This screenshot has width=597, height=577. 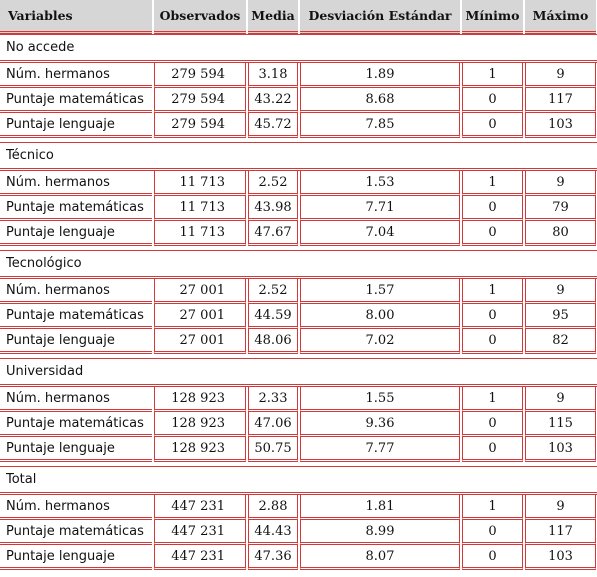 I want to click on cell-value: 8.68, so click(x=380, y=100).